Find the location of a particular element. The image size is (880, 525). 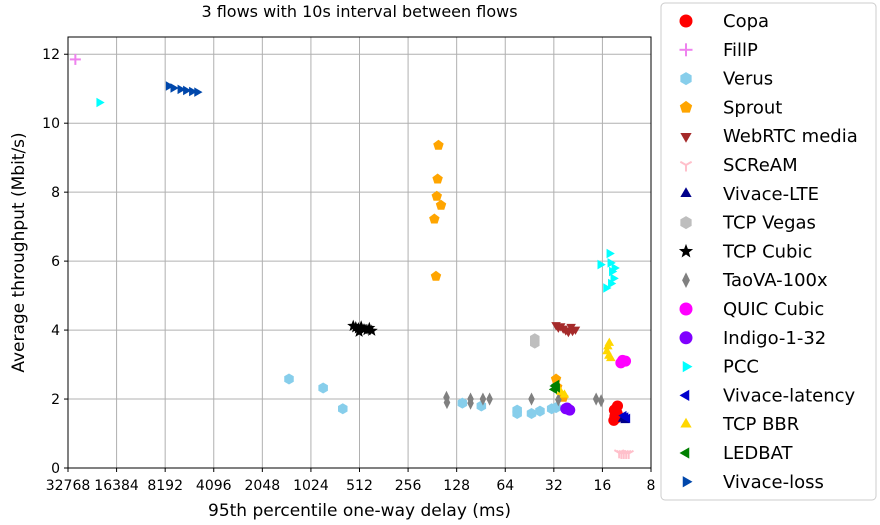

y-tick-label: 12 is located at coordinates (51, 55).